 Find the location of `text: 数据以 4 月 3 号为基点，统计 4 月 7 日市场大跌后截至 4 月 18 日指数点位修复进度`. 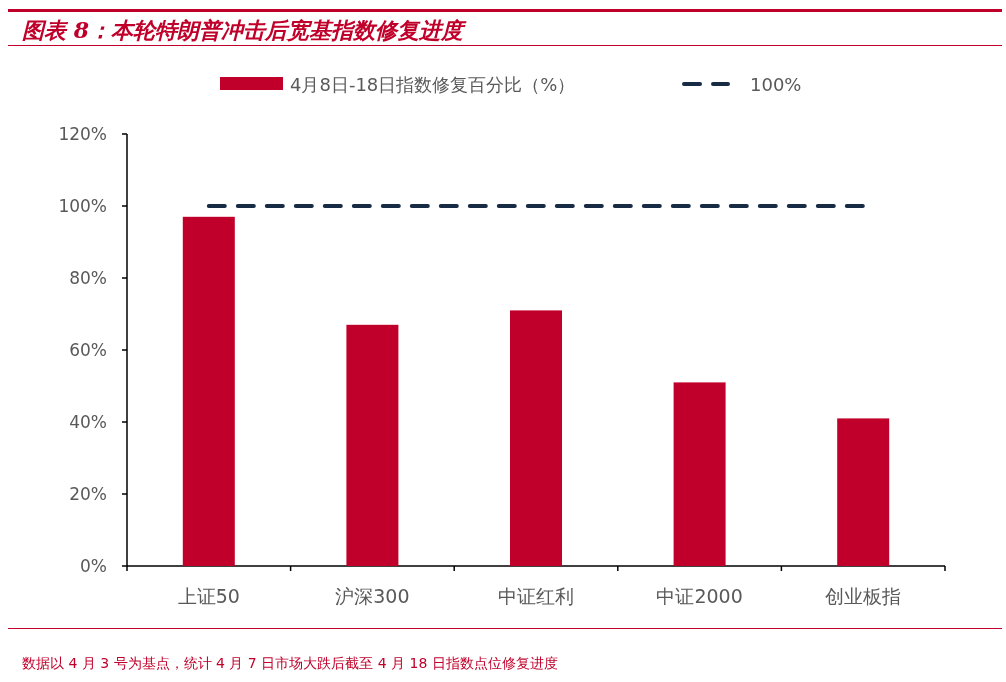

text: 数据以 4 月 3 号为基点，统计 4 月 7 日市场大跌后截至 4 月 18 日指数点位修复进度 is located at coordinates (290, 663).